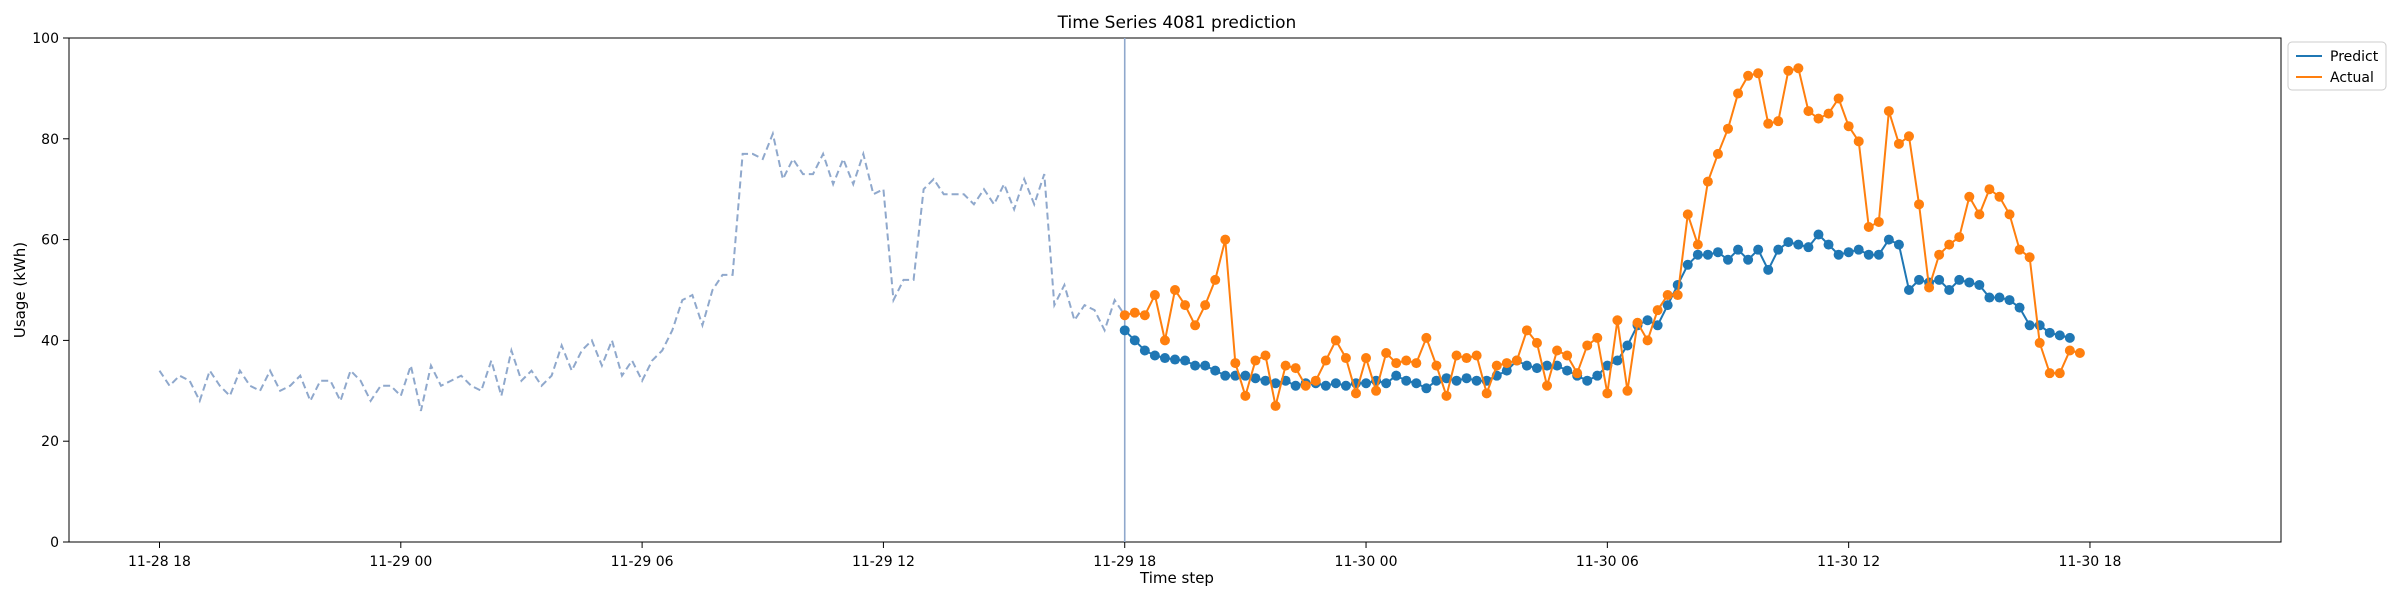 The width and height of the screenshot is (2400, 600). Describe the element at coordinates (1176, 578) in the screenshot. I see `x-axis-label: Time step` at that location.